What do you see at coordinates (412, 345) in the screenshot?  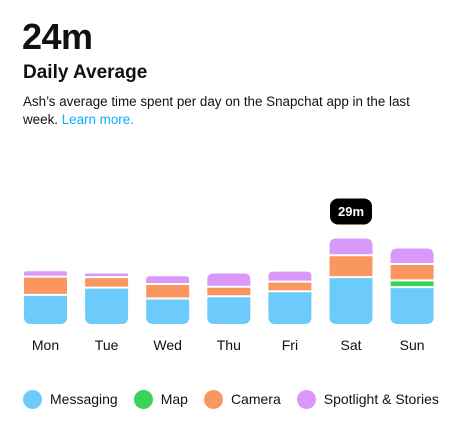 I see `day-label-sun: Sun` at bounding box center [412, 345].